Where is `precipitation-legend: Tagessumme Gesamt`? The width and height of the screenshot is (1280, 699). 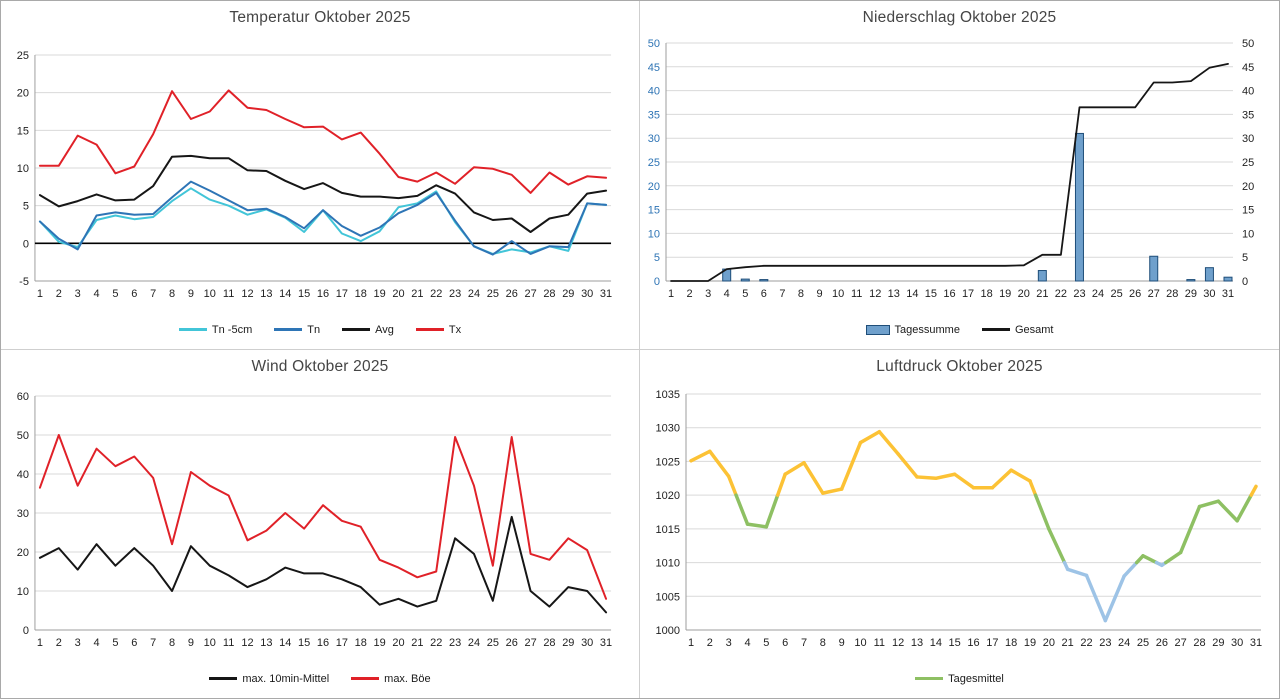 precipitation-legend: Tagessumme Gesamt is located at coordinates (959, 333).